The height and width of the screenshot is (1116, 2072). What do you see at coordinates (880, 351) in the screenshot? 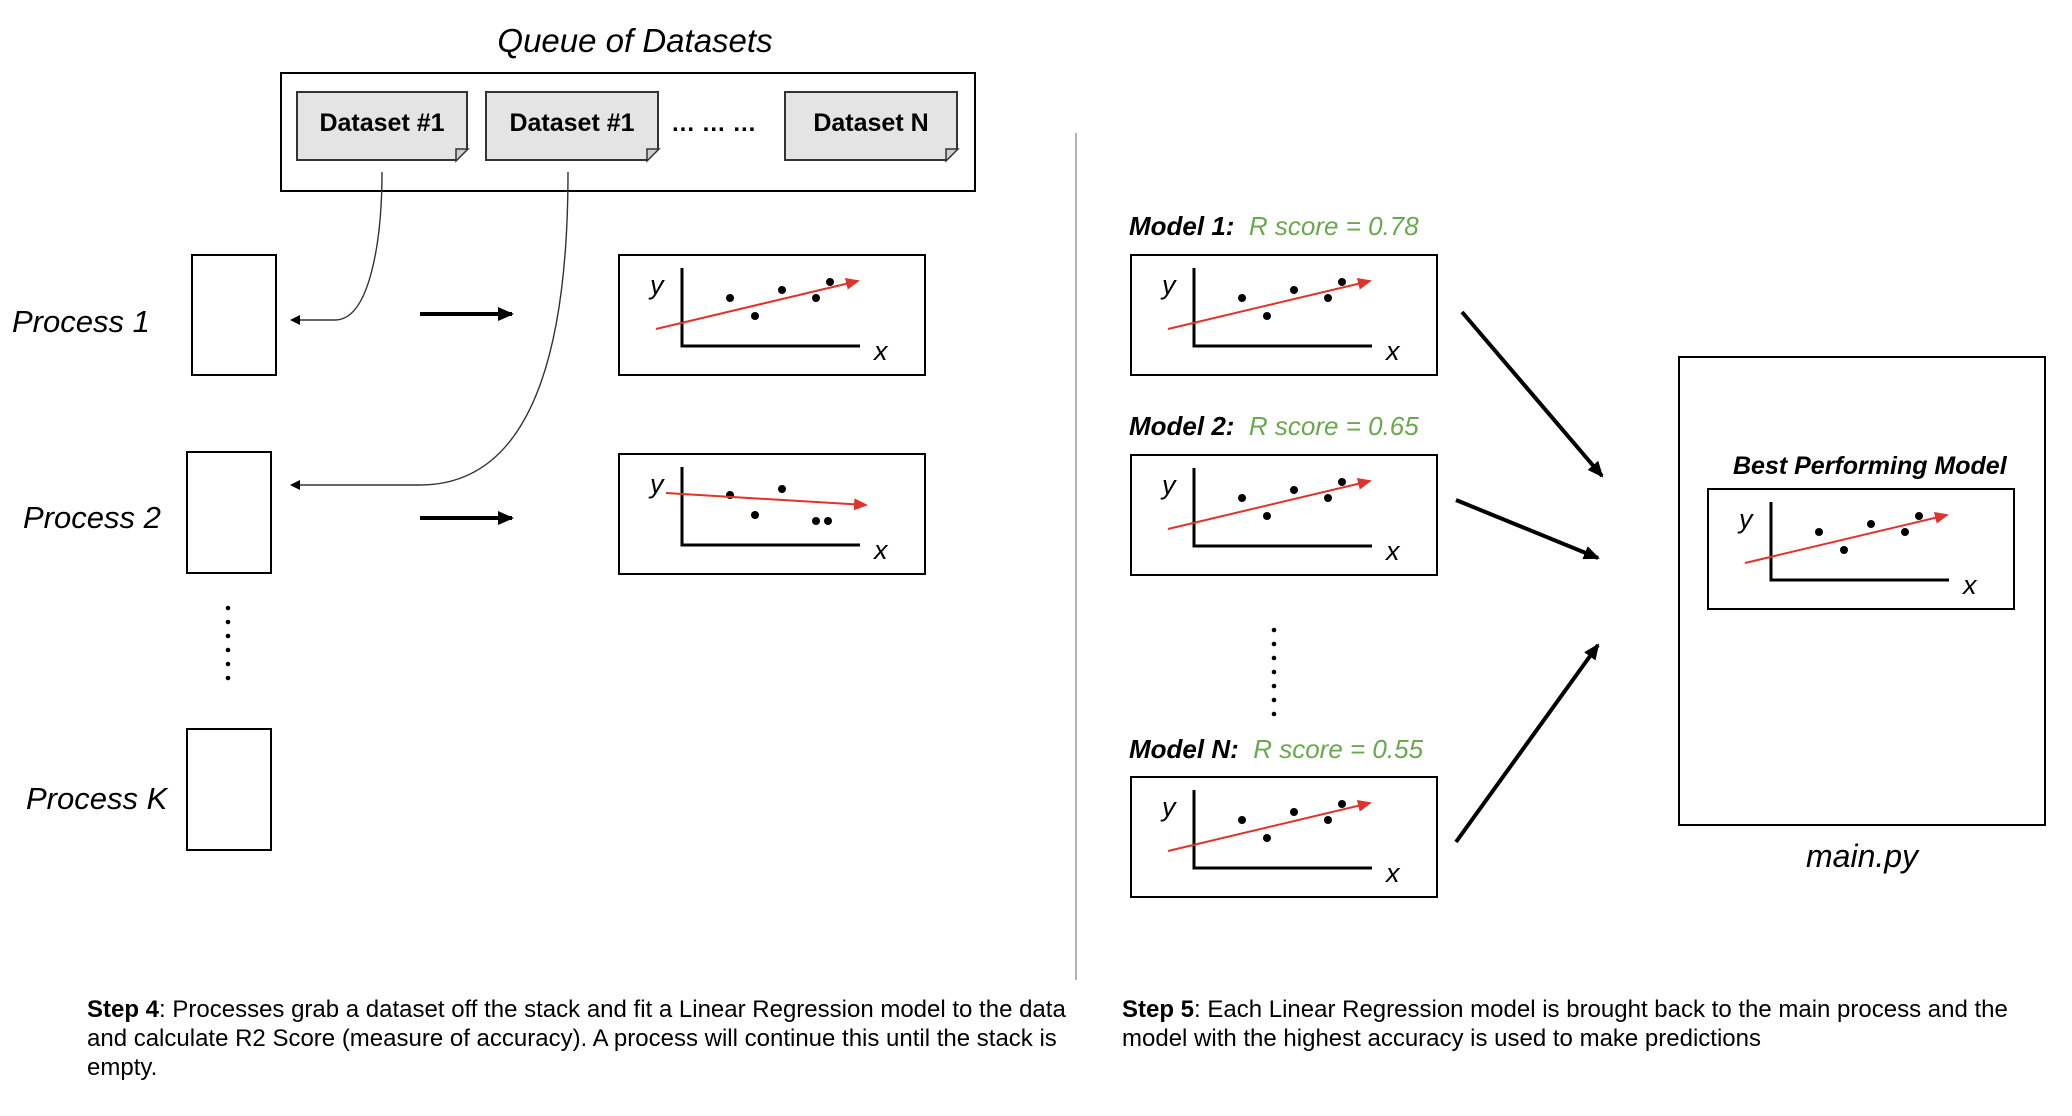
I see `process-1-x-axis-label: x` at bounding box center [880, 351].